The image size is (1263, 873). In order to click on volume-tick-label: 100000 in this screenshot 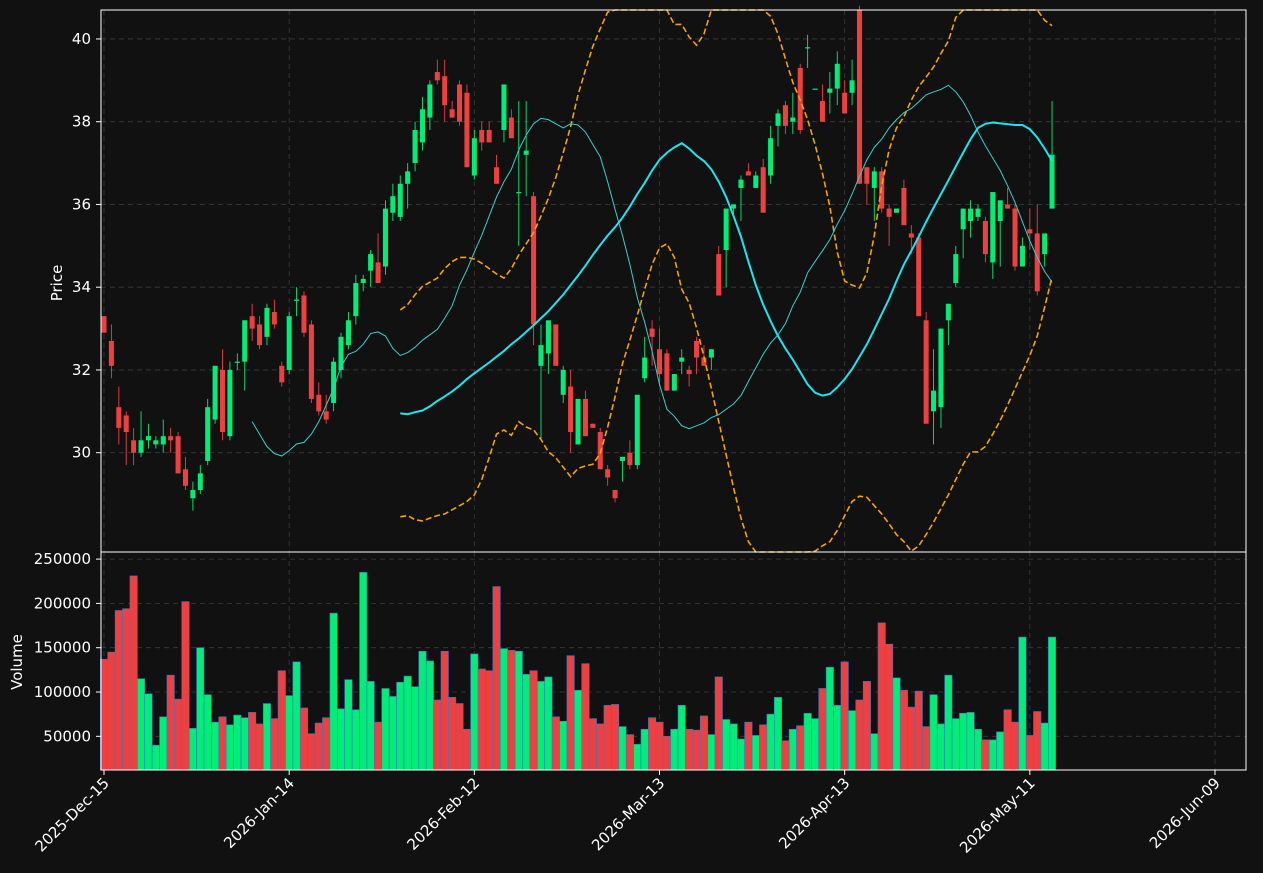, I will do `click(62, 692)`.